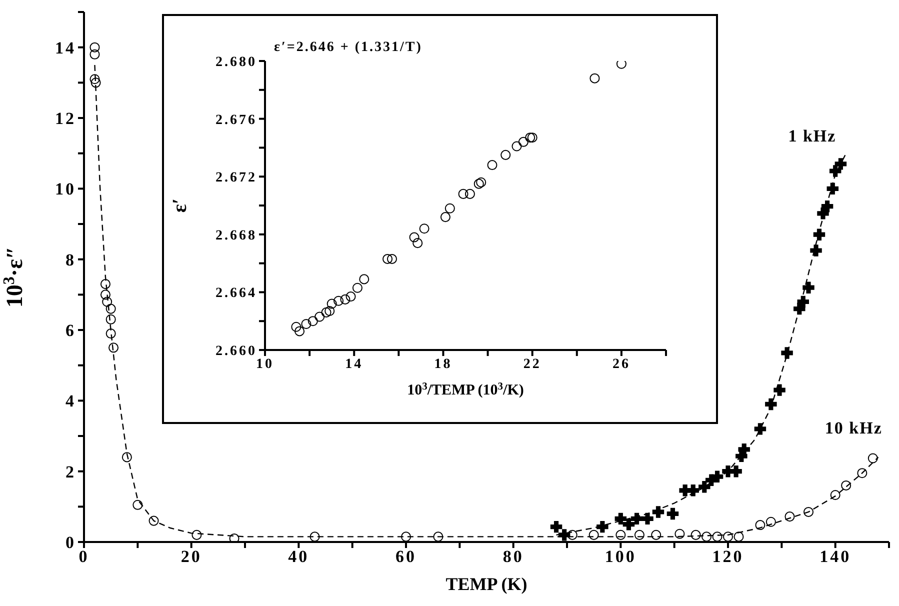 The image size is (899, 606). I want to click on y-tick-label: 0, so click(71, 542).